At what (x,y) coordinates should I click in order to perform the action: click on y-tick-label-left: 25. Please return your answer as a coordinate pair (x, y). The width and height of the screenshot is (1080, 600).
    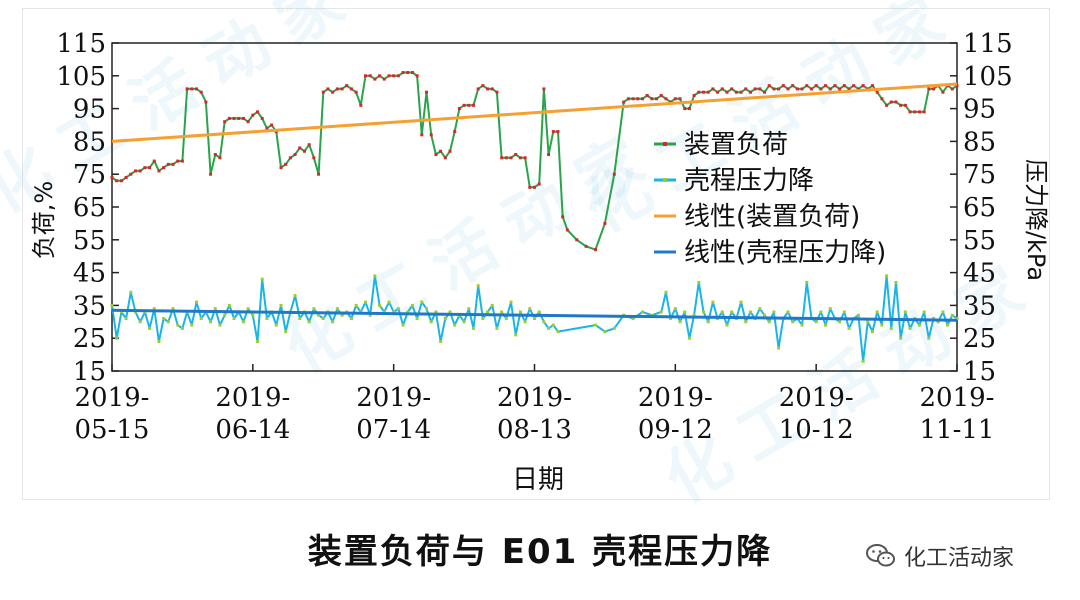
    Looking at the image, I should click on (89, 339).